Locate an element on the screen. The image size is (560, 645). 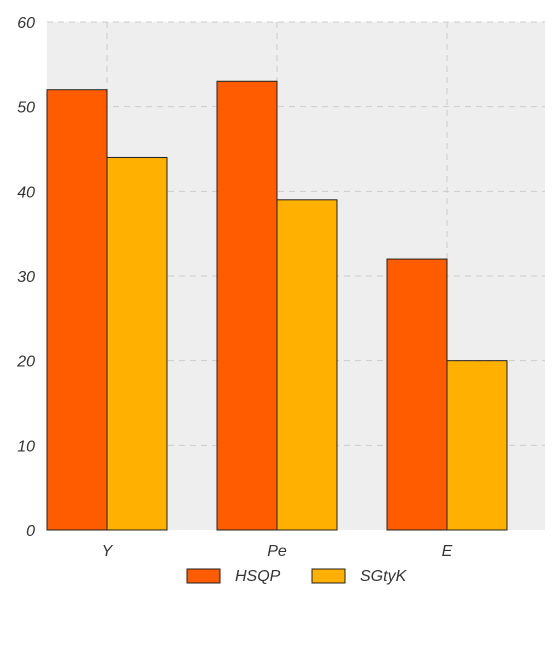
y-tick-label: 30 is located at coordinates (26, 277).